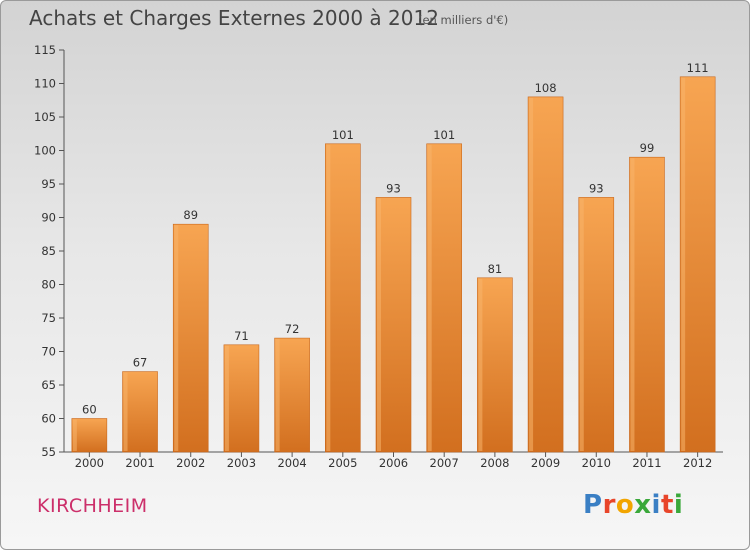  I want to click on bar-2006, so click(393, 325).